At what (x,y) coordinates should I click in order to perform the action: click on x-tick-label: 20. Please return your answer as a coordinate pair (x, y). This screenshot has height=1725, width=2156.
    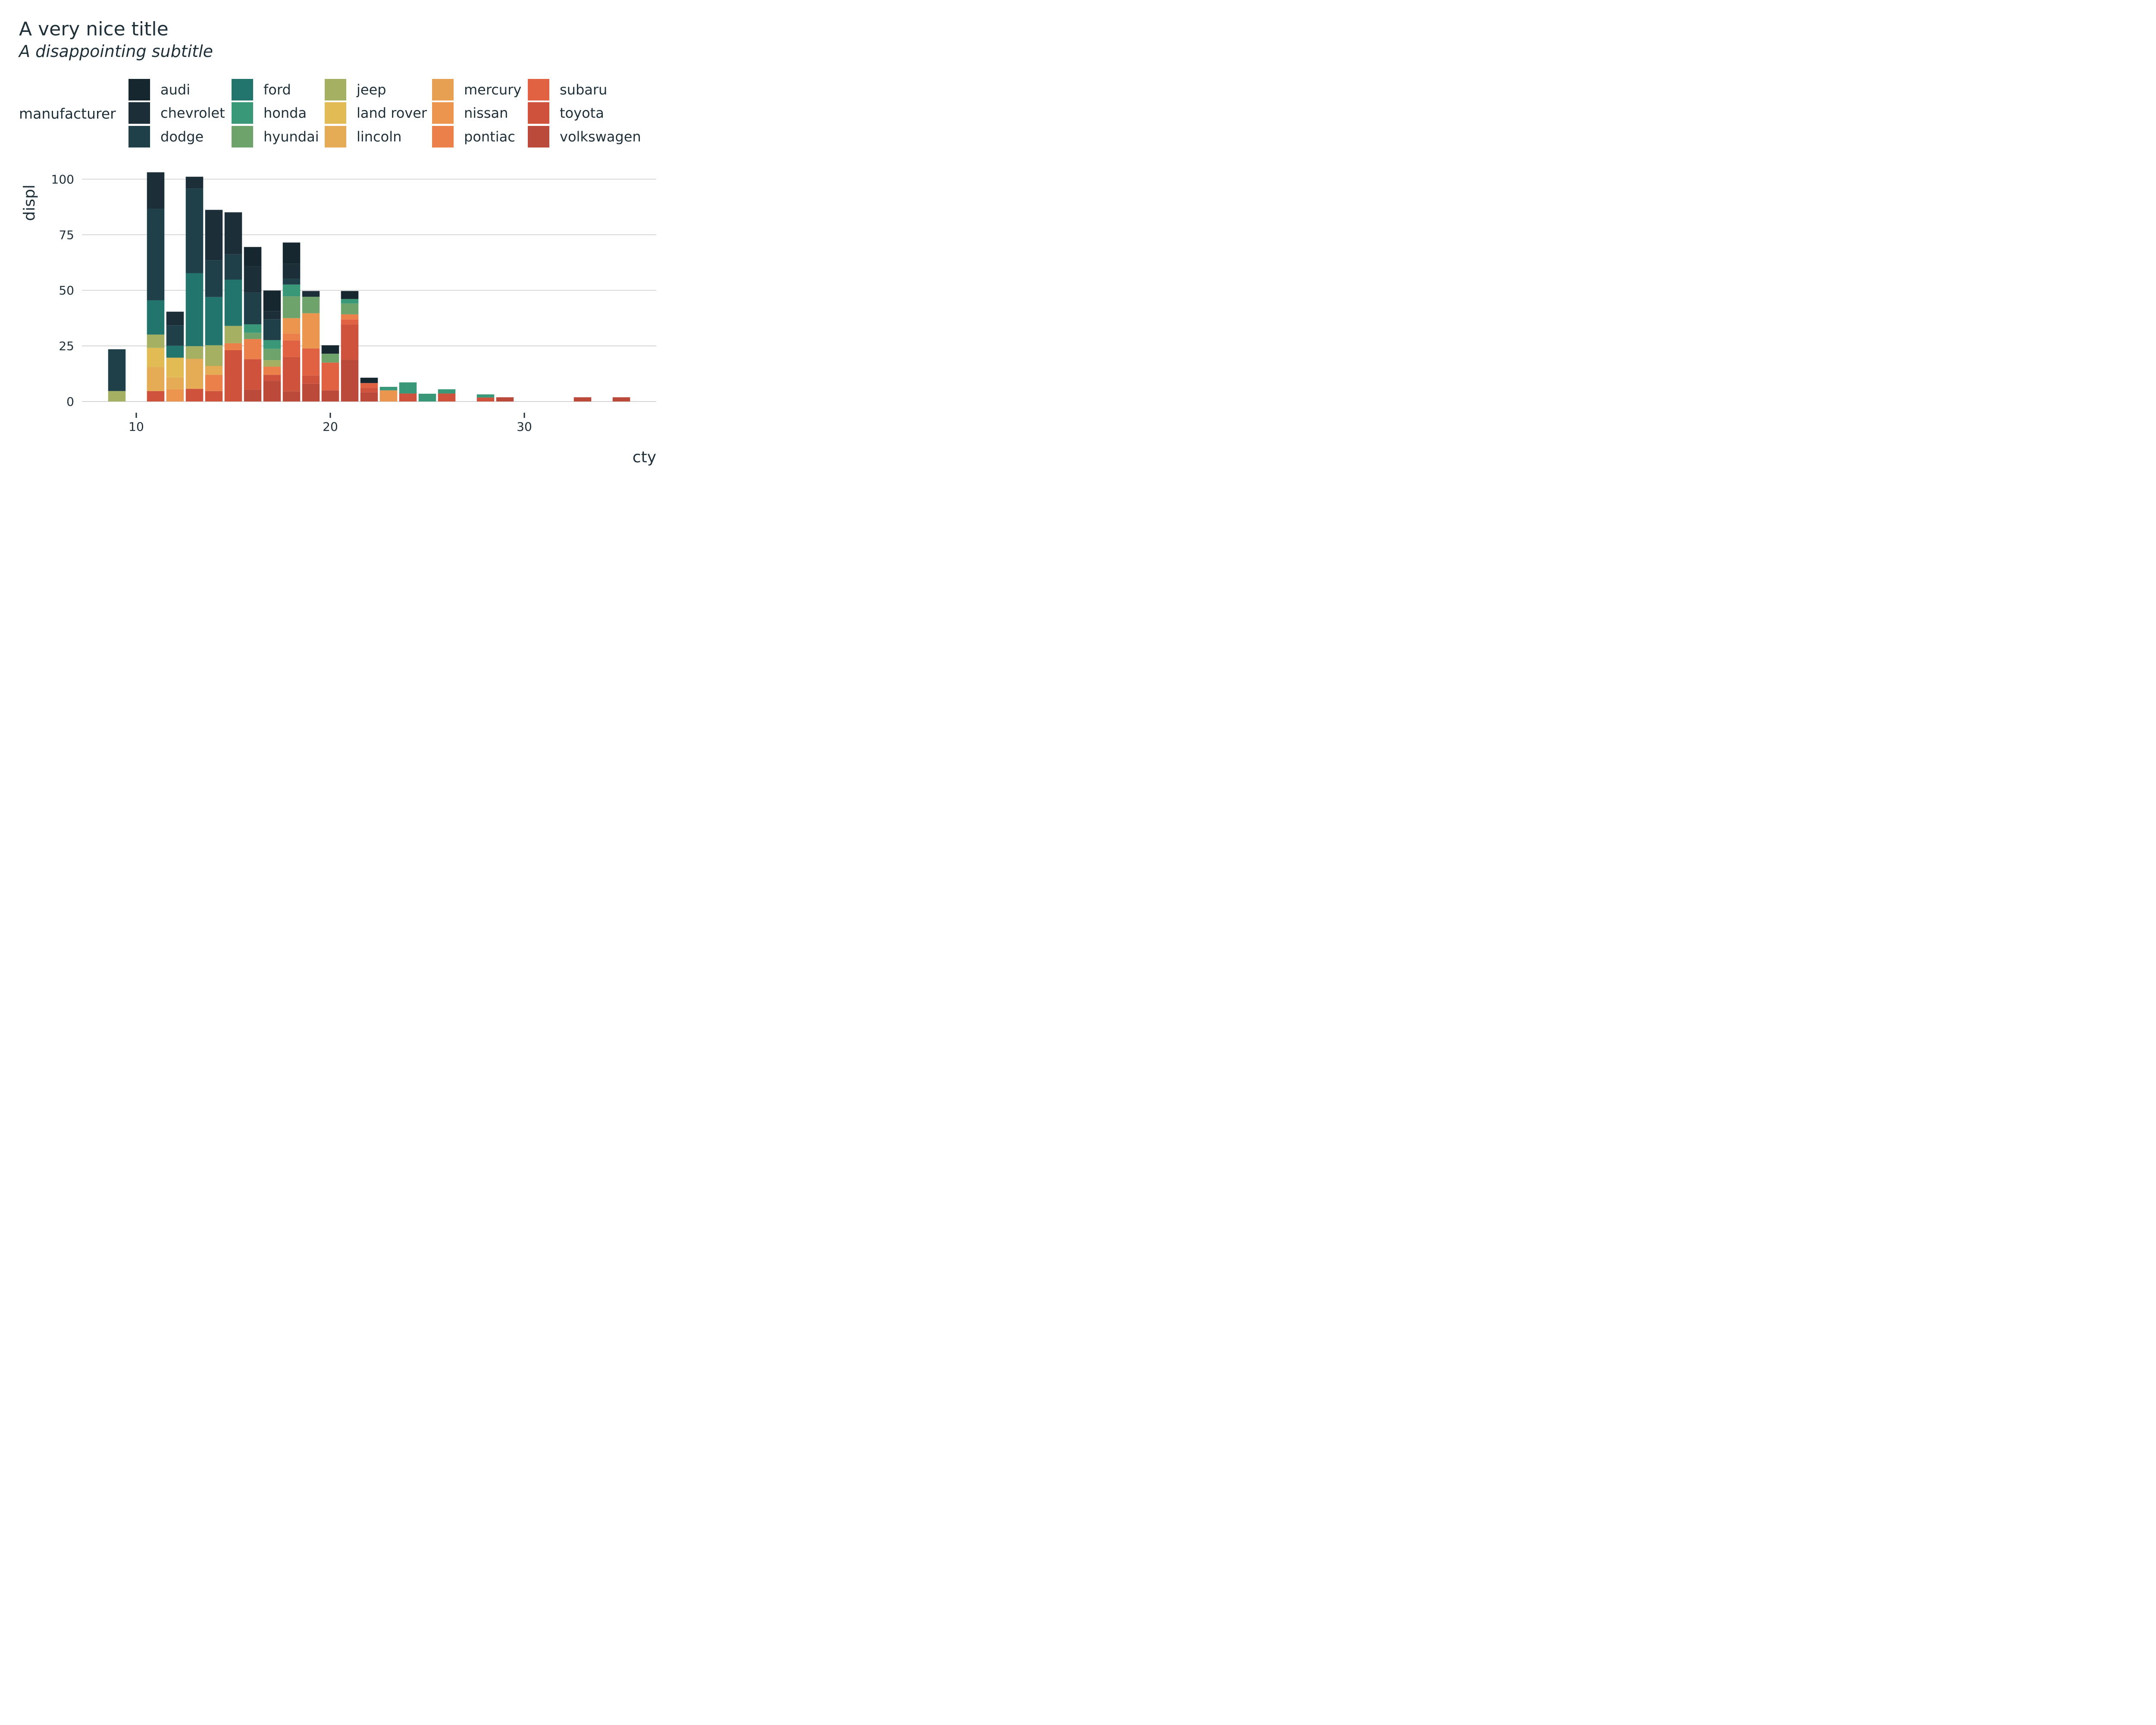
    Looking at the image, I should click on (330, 427).